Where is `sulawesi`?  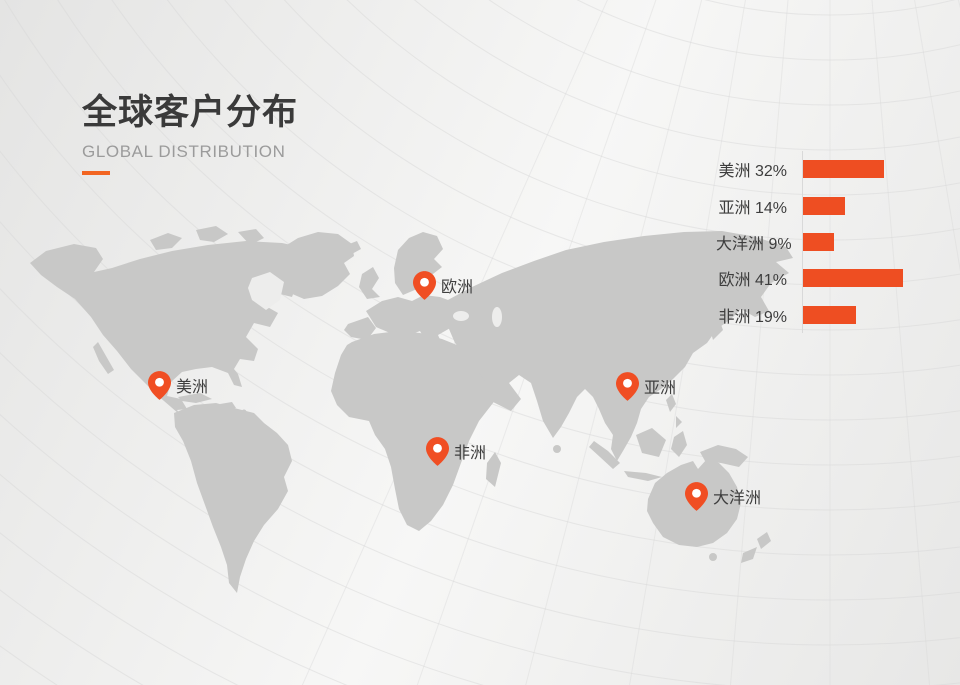 sulawesi is located at coordinates (679, 444).